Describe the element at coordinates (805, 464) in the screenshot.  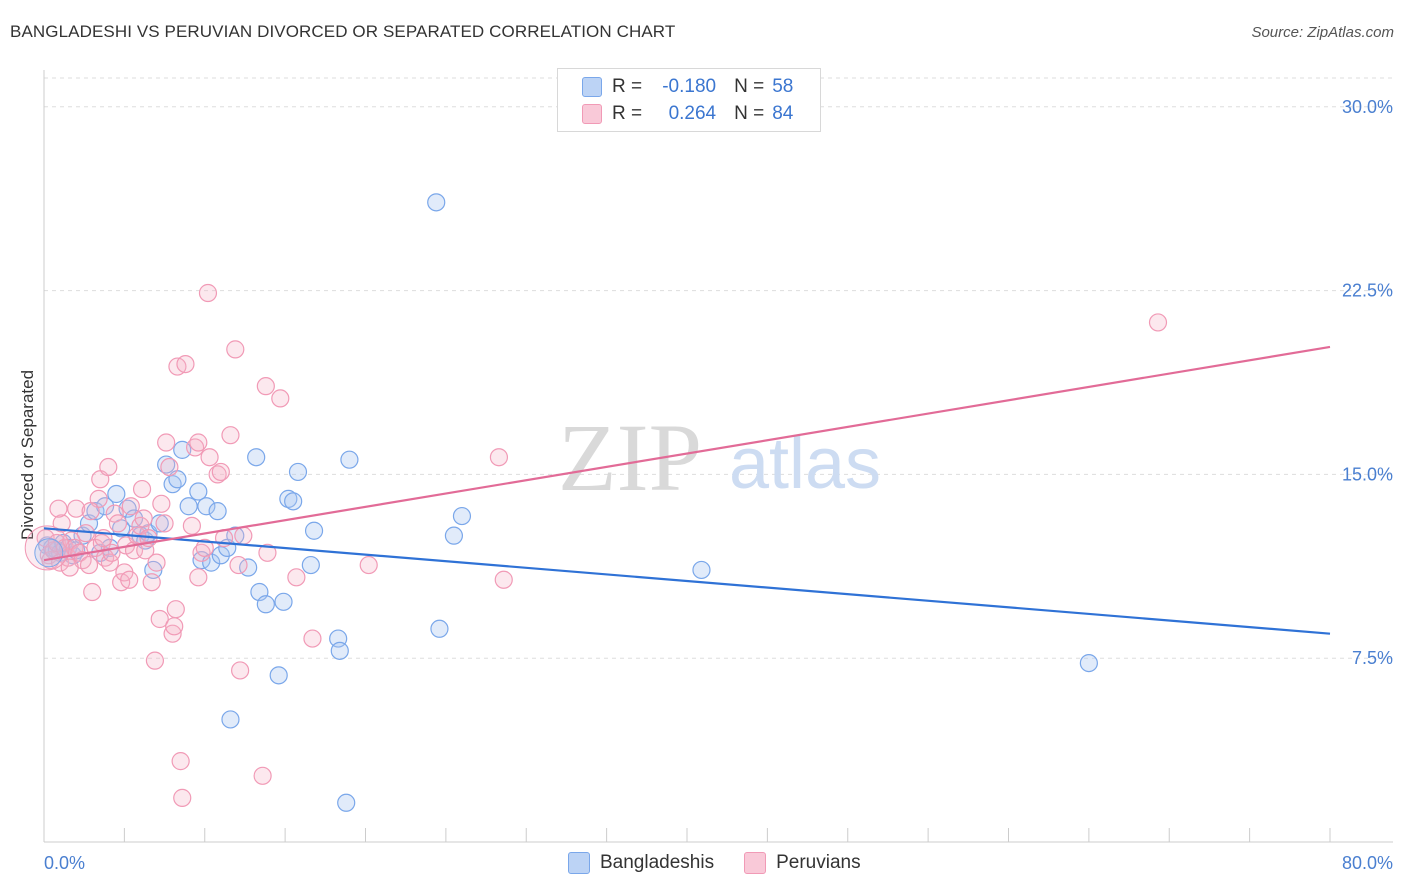
I see `watermark-atlas: atlas` at that location.